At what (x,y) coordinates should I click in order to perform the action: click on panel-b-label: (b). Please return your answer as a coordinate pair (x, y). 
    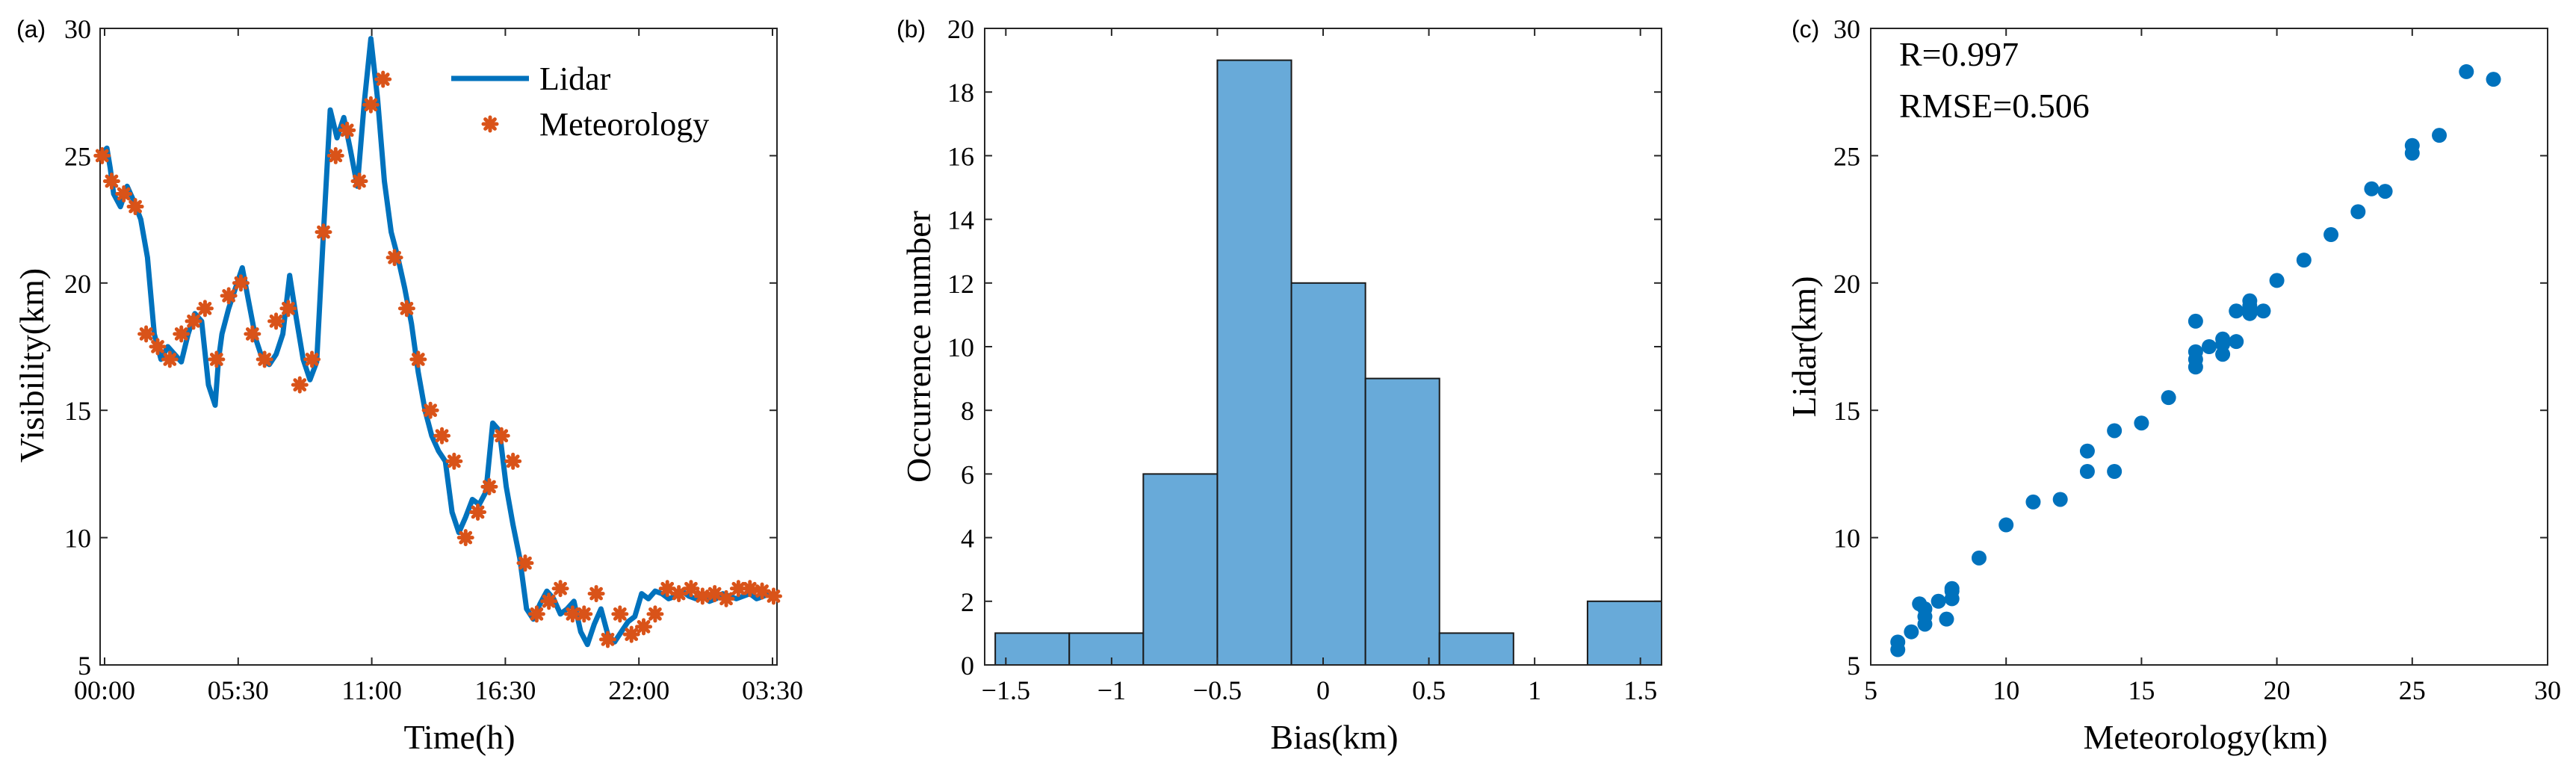
    Looking at the image, I should click on (911, 30).